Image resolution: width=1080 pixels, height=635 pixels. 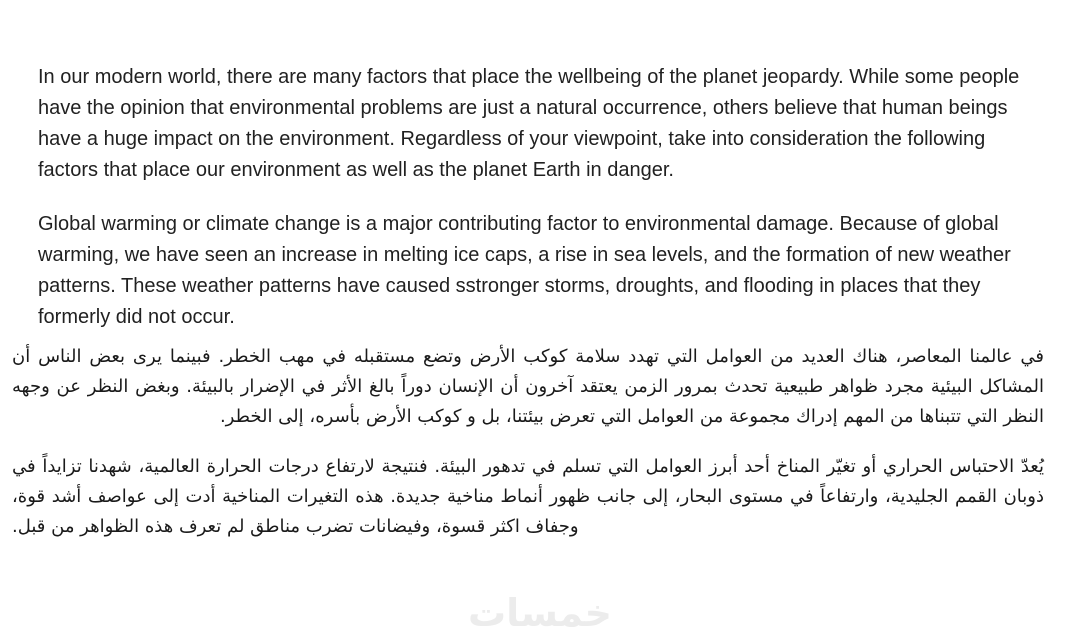 I want to click on khamsat-watermark: خمسات, so click(x=540, y=613).